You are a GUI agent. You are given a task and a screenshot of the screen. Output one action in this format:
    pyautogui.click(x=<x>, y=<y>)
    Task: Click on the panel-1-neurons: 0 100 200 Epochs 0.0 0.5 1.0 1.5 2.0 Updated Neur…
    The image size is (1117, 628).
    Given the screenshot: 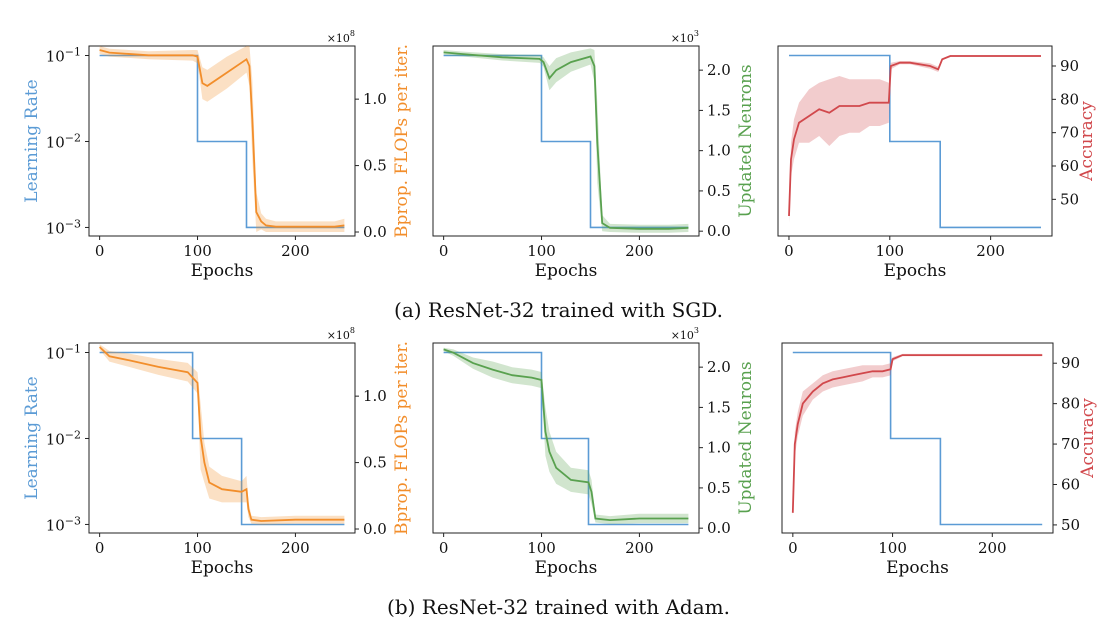 What is the action you would take?
    pyautogui.click(x=594, y=460)
    